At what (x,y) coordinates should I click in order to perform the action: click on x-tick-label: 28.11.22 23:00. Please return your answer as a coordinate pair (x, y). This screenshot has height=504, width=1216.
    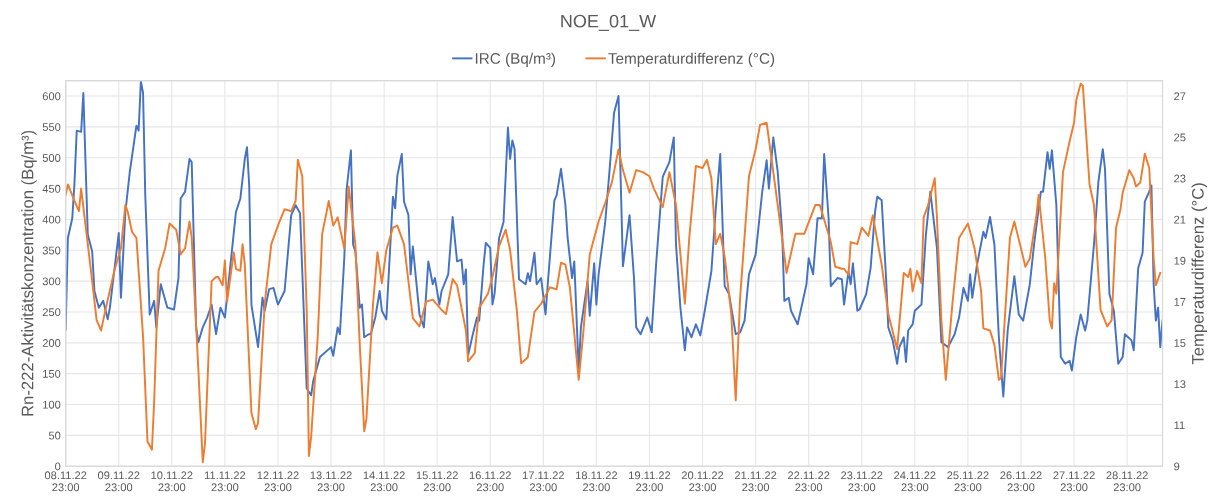
    Looking at the image, I should click on (1127, 481).